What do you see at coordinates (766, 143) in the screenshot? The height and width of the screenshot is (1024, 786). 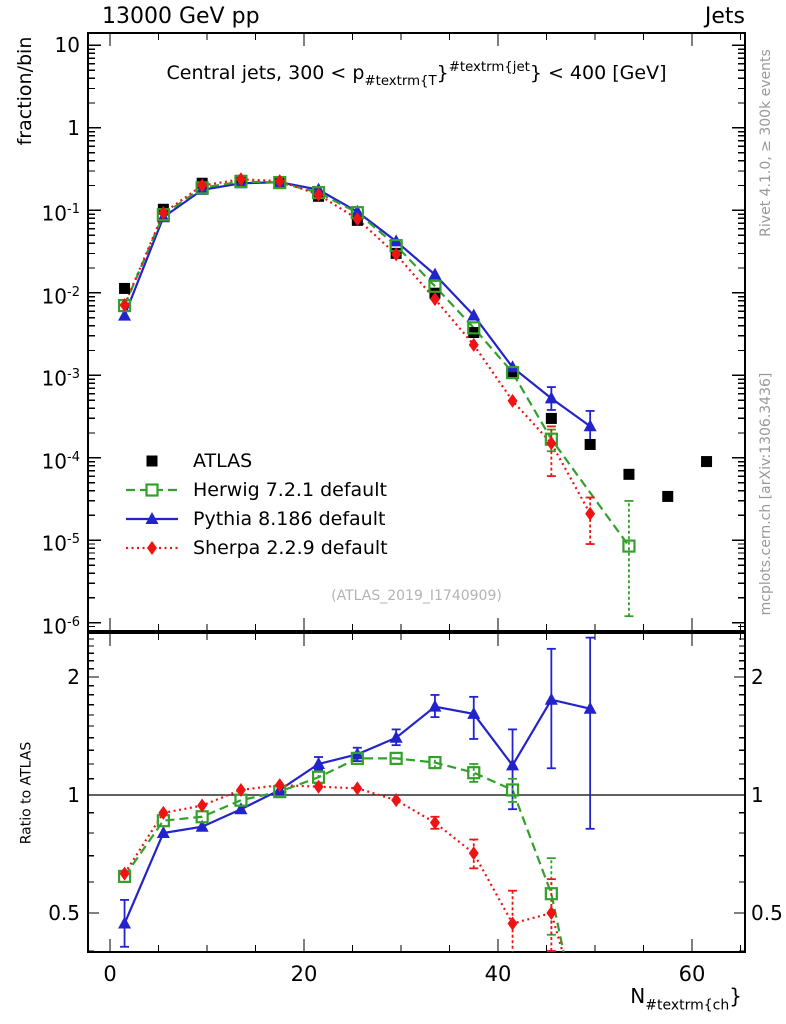 I see `rivet-version-note: Rivet 4.1.0, ≥ 300k events` at bounding box center [766, 143].